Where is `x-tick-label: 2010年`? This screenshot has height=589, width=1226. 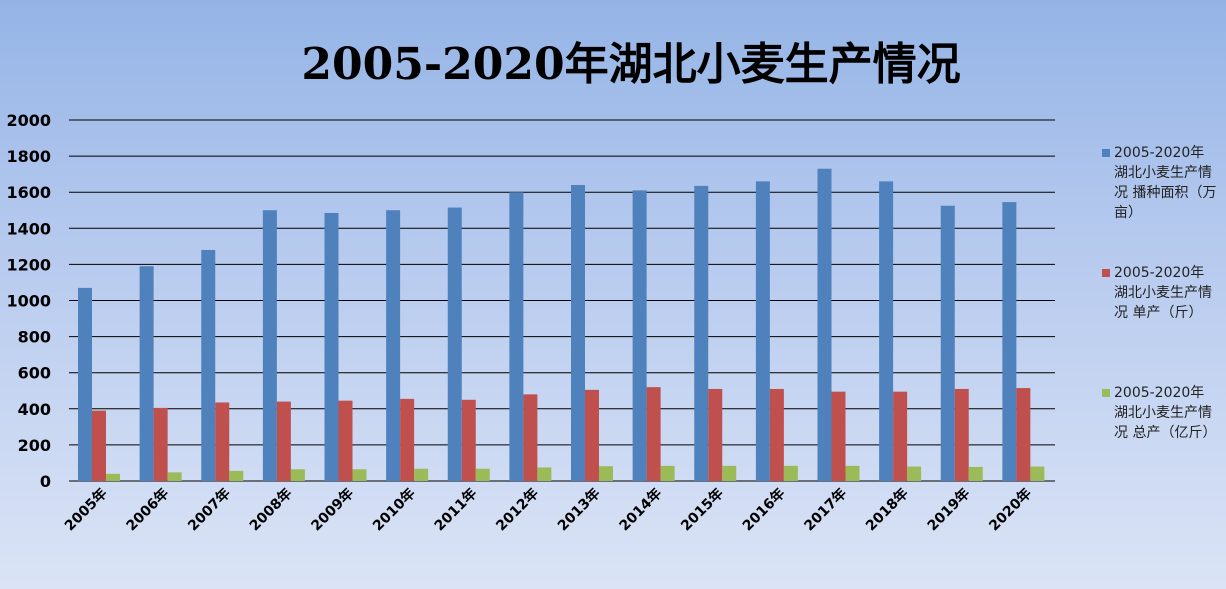
x-tick-label: 2010年 is located at coordinates (393, 509).